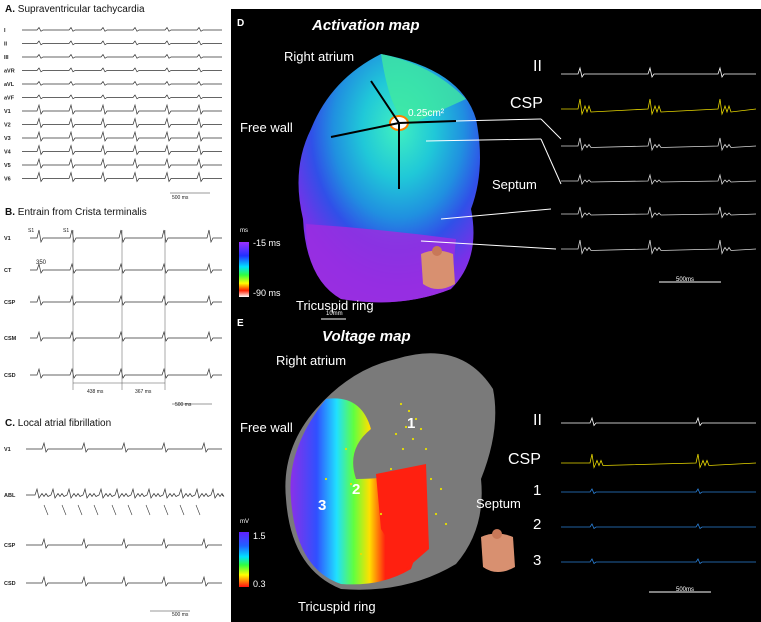  I want to click on panel-d-letter: D, so click(241, 23).